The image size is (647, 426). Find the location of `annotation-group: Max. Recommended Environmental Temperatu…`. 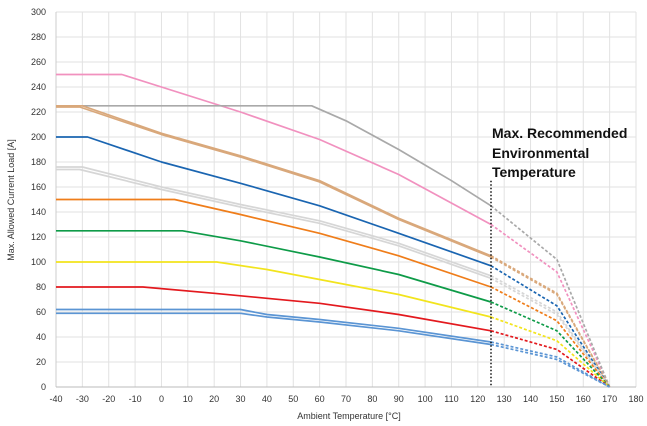

annotation-group: Max. Recommended Environmental Temperatu… is located at coordinates (558, 256).